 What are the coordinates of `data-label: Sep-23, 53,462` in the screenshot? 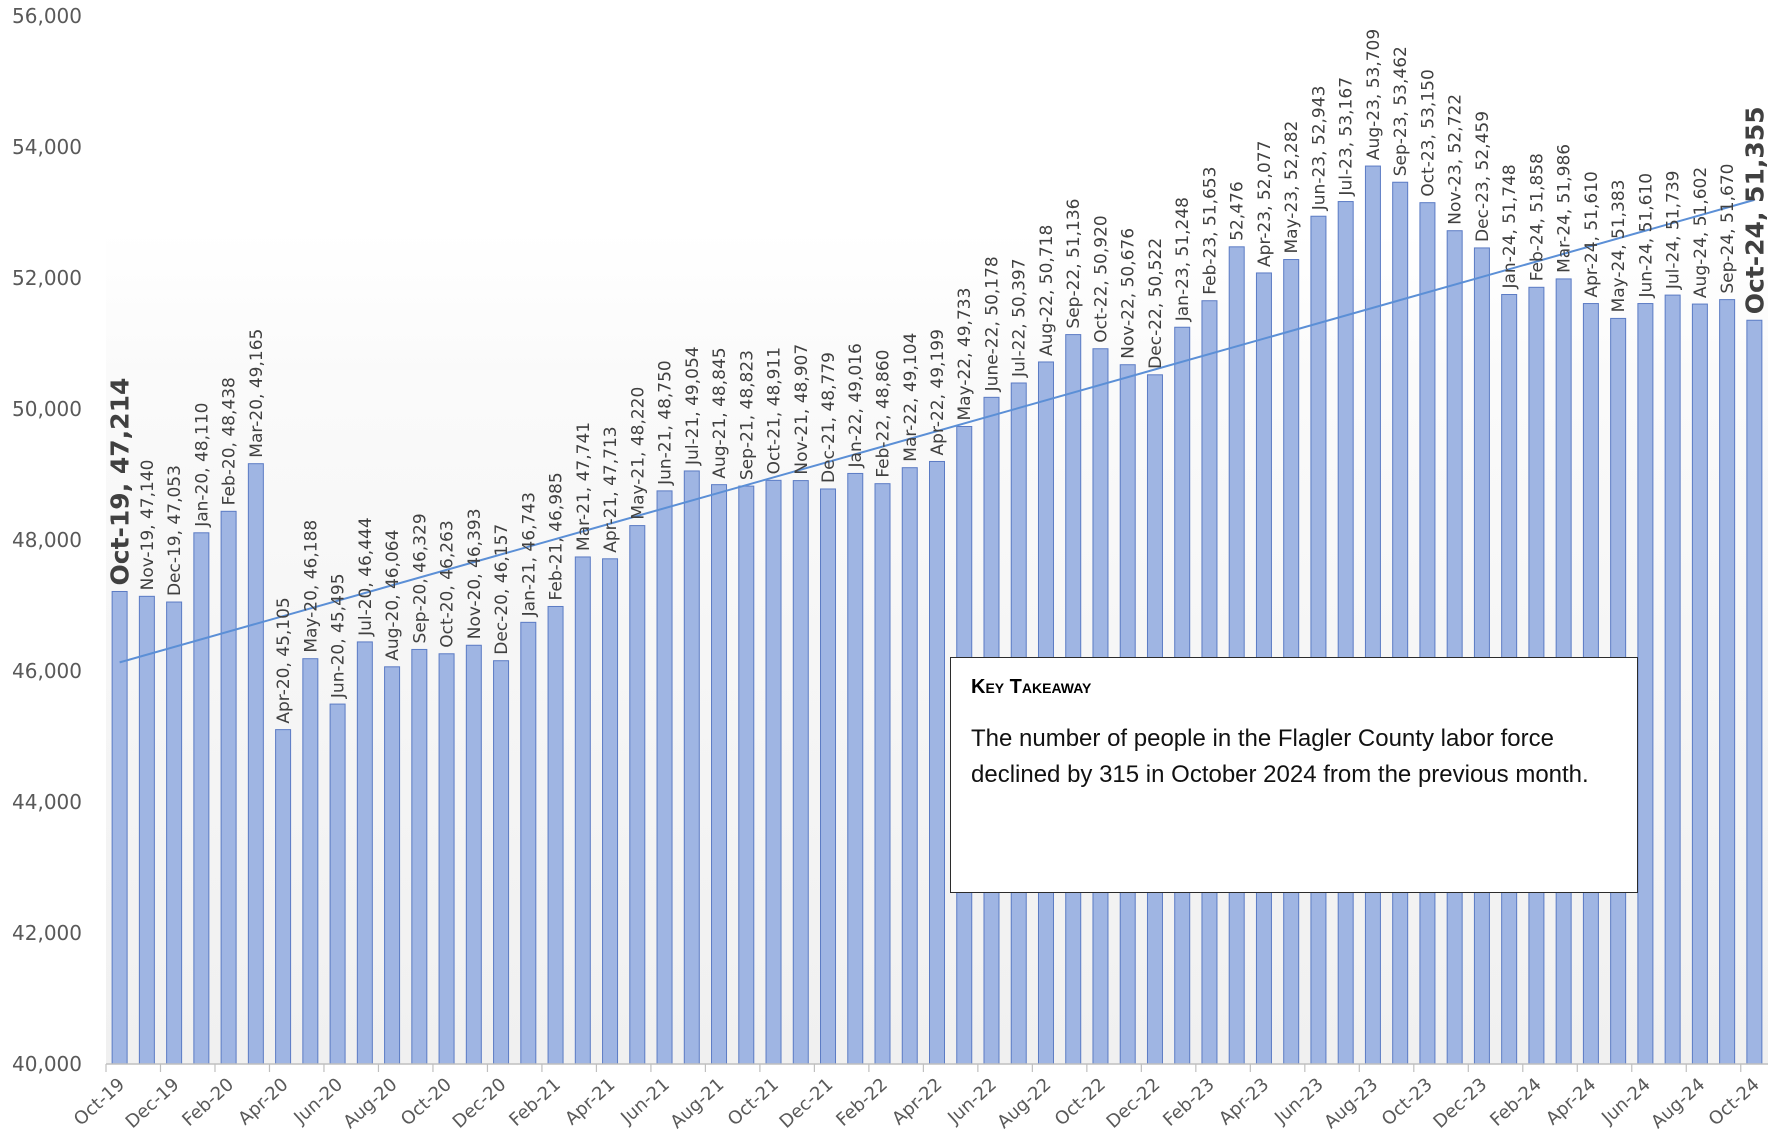 It's located at (1401, 111).